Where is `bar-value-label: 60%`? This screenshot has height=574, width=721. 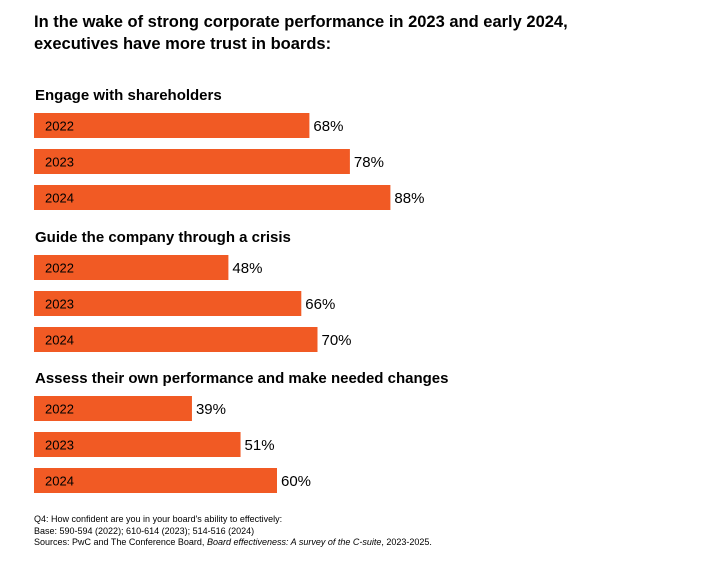 bar-value-label: 60% is located at coordinates (296, 481).